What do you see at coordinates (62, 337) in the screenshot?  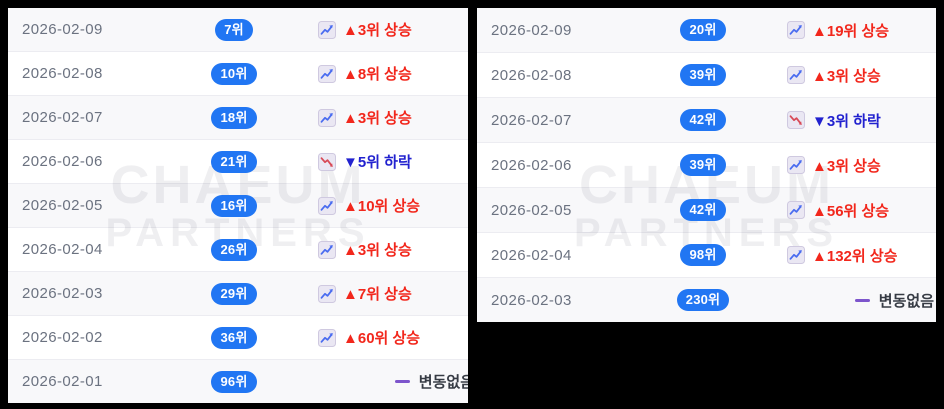 I see `date-cell: 2026-02-02` at bounding box center [62, 337].